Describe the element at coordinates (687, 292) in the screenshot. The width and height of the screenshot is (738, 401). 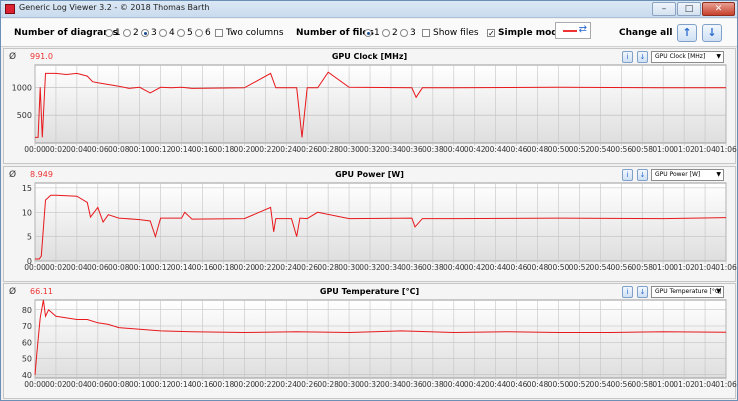
I see `series-select: GPU Temperature [°C] ▼` at that location.